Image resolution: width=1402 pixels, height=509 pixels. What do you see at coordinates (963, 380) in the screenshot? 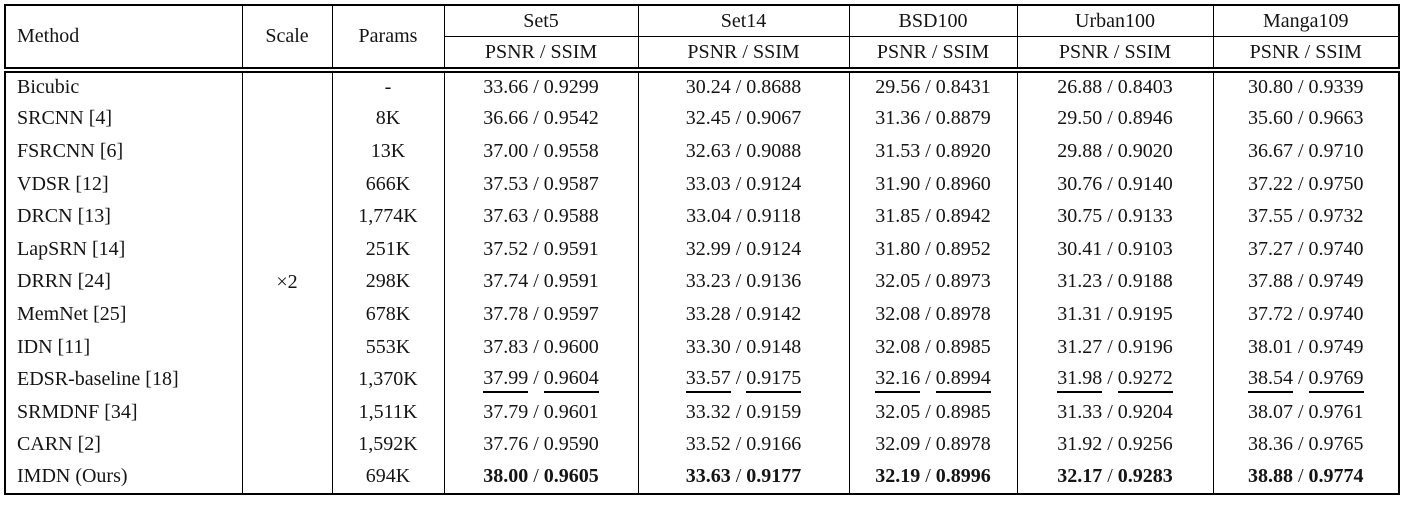
I see `ssim-value: 0.8994` at bounding box center [963, 380].